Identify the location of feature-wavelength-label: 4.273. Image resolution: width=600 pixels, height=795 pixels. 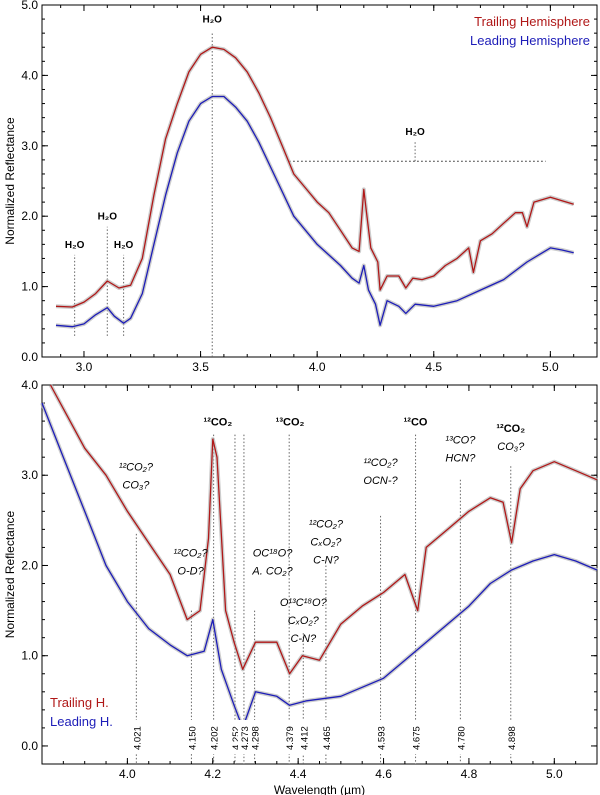
(245, 738).